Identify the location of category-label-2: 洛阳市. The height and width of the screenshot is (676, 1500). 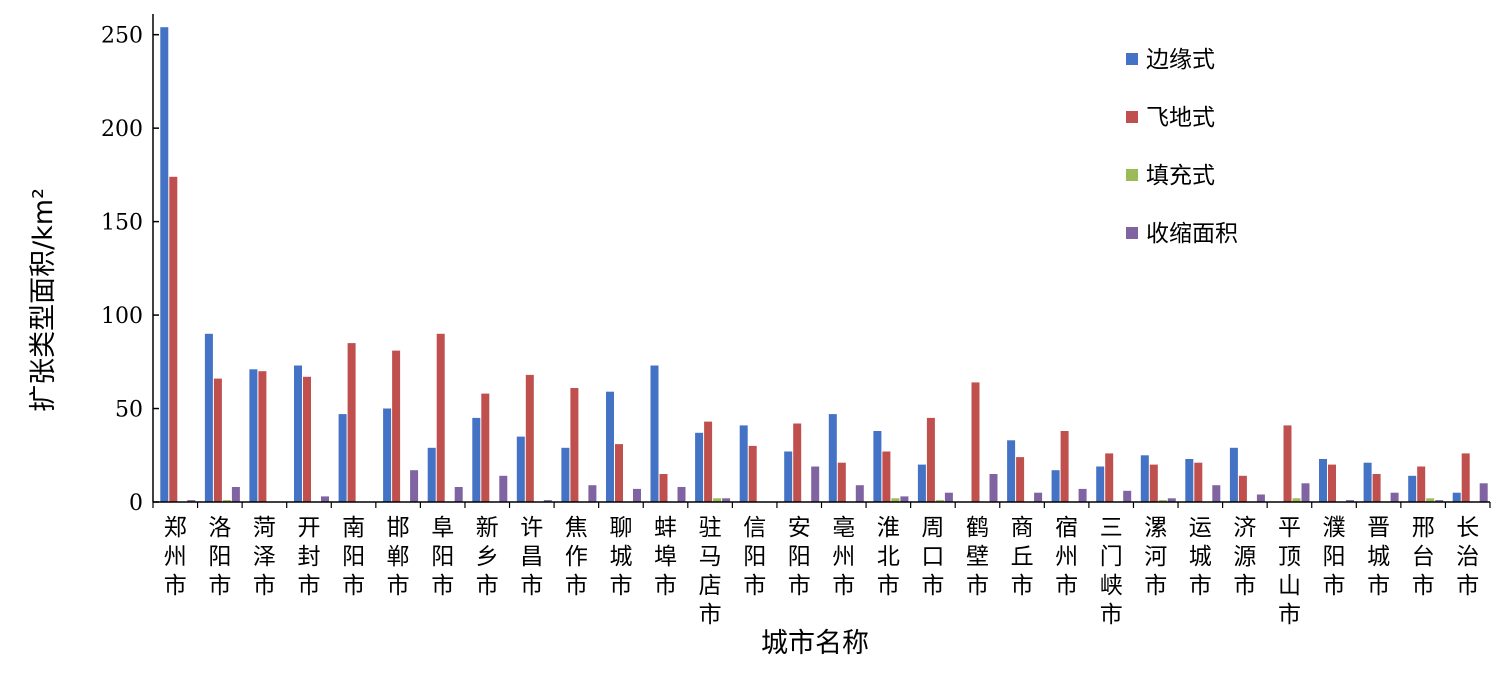
(219, 557).